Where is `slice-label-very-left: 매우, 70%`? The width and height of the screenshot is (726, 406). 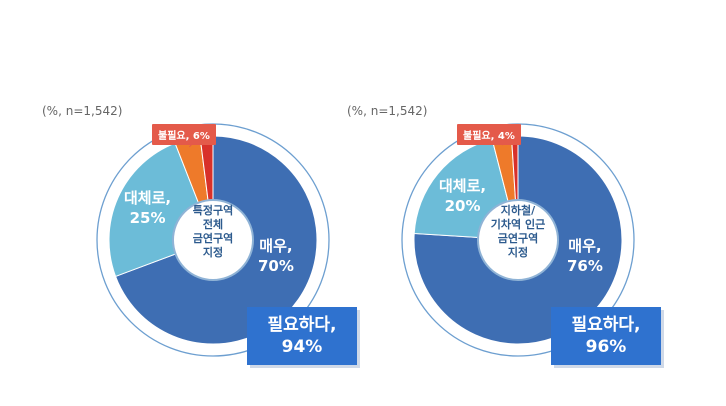
slice-label-very-left: 매우, 70% is located at coordinates (276, 256).